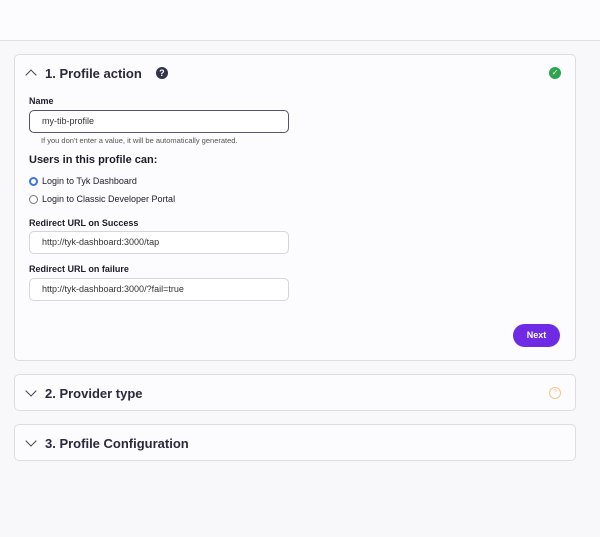 This screenshot has height=537, width=600. Describe the element at coordinates (555, 393) in the screenshot. I see `pending-question-icon: ?` at that location.